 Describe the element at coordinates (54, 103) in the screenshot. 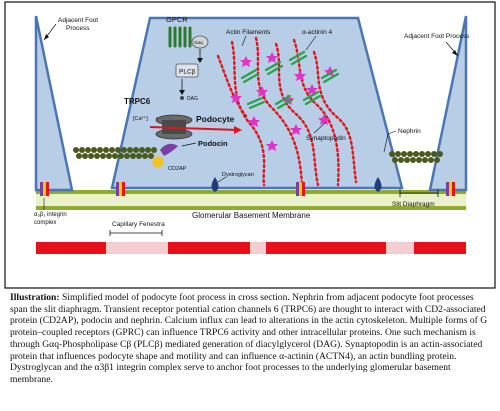

I see `left-foot-process-shape` at that location.